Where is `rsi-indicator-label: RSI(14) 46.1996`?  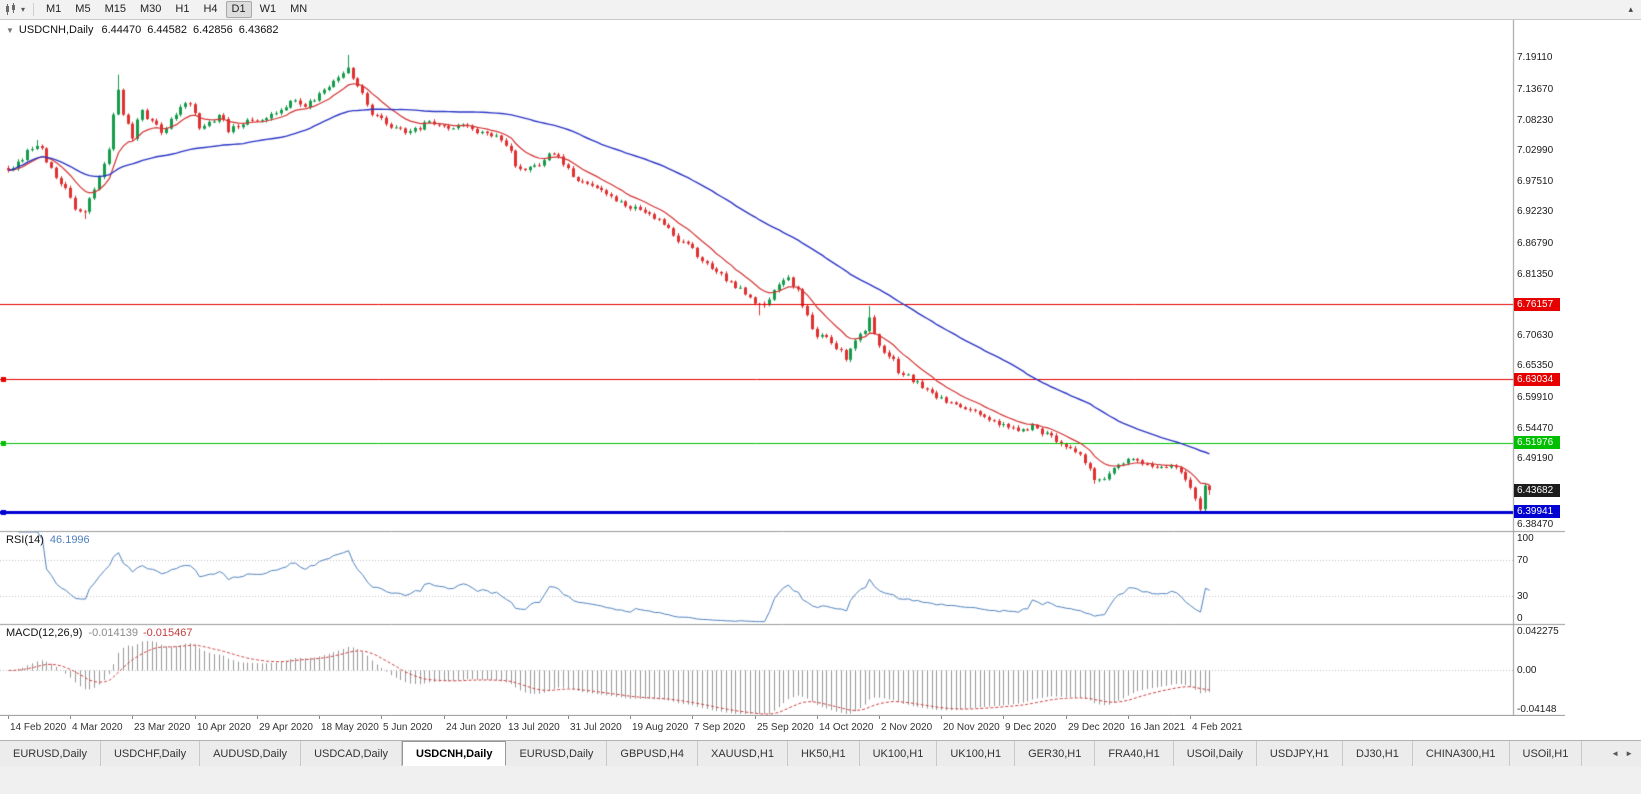 rsi-indicator-label: RSI(14) 46.1996 is located at coordinates (48, 540).